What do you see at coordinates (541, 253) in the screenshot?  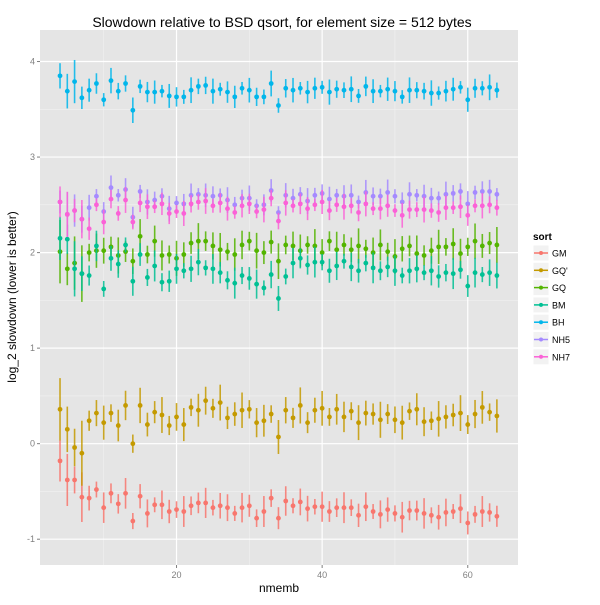 I see `legend-key-point` at bounding box center [541, 253].